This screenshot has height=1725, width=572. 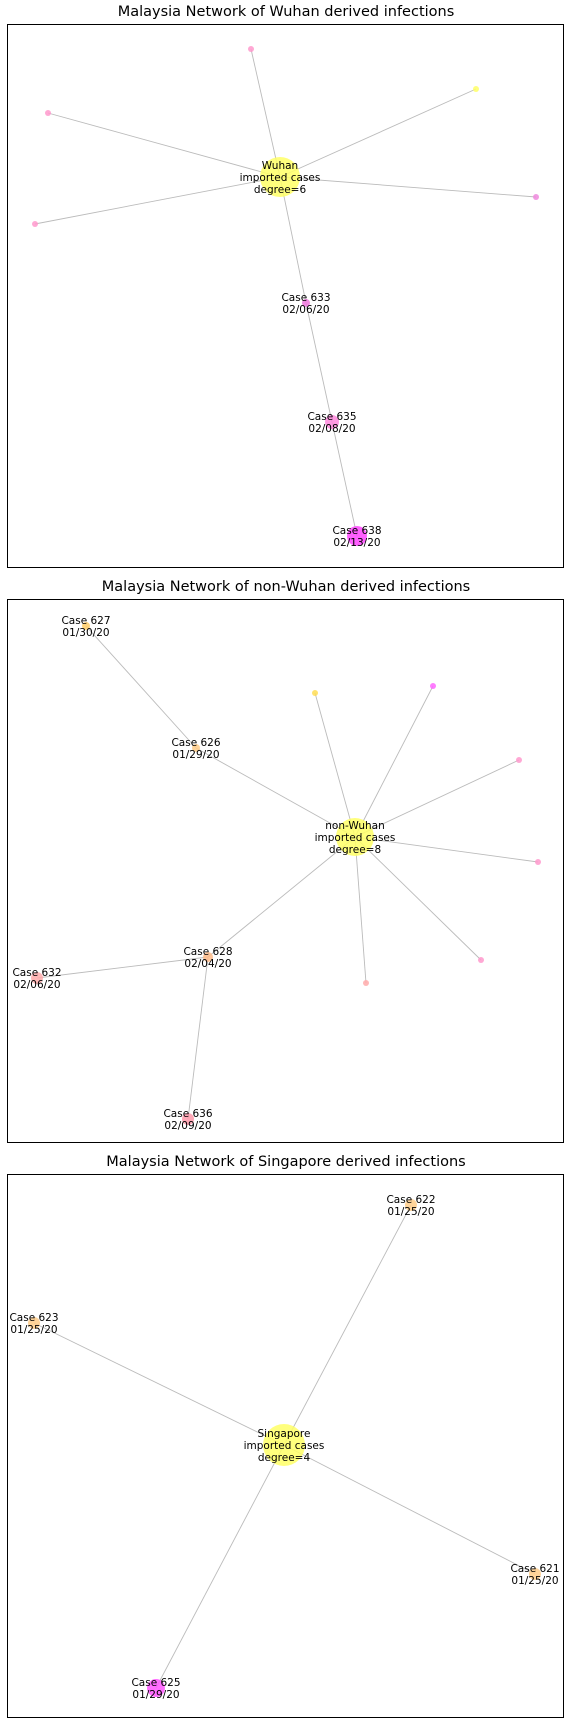 What do you see at coordinates (280, 166) in the screenshot?
I see `node-label: Wuhan` at bounding box center [280, 166].